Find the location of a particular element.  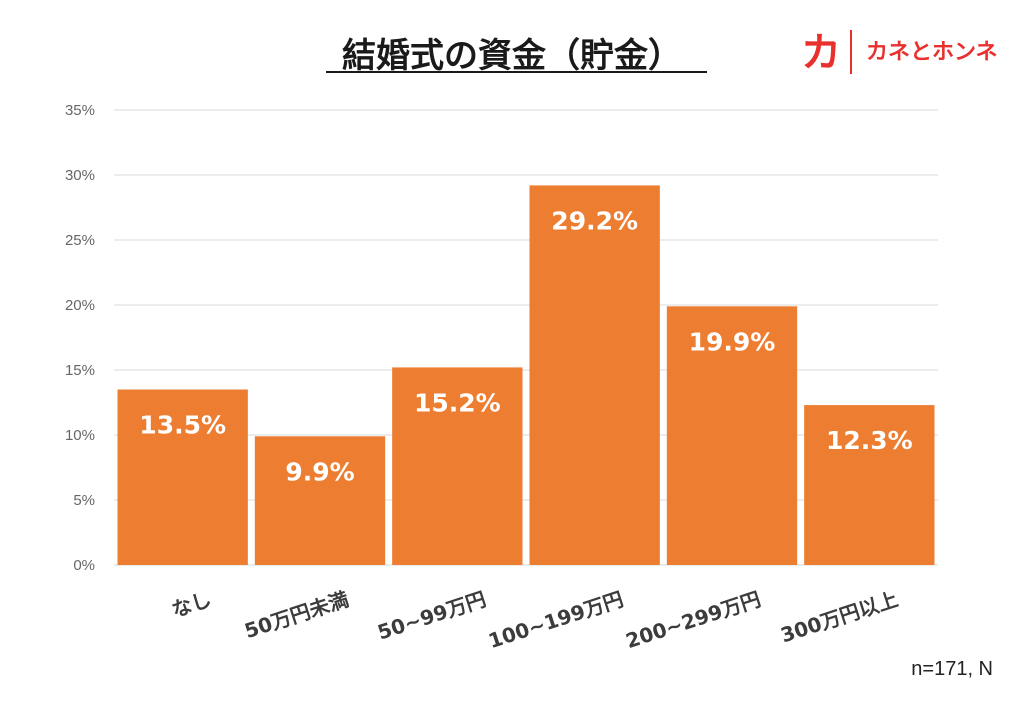

y-tick-label: 0% is located at coordinates (84, 565).